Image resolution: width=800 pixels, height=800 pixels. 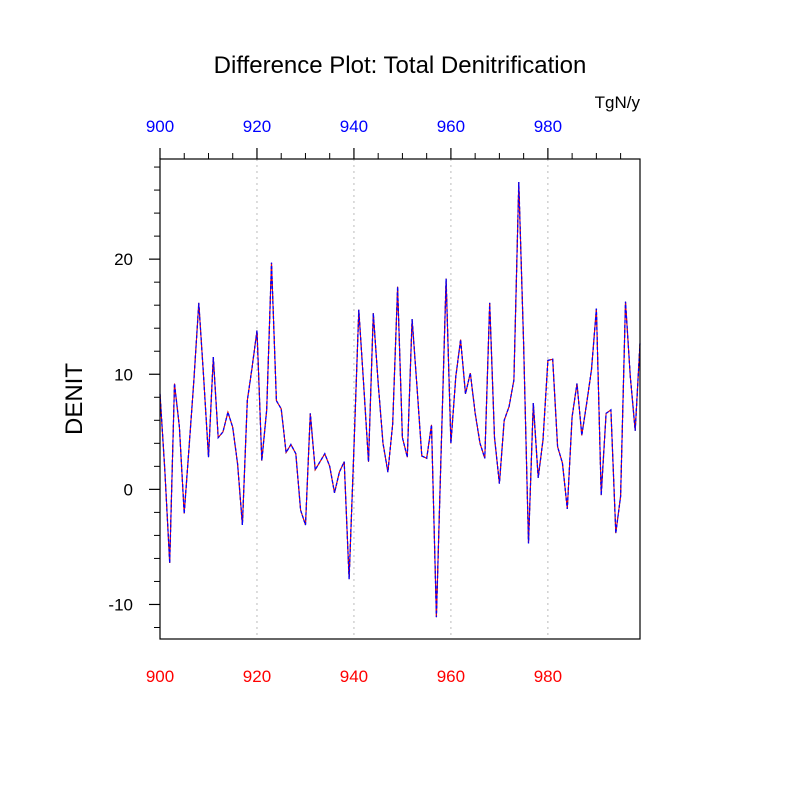 I want to click on y-axis-label: DENIT, so click(x=74, y=399).